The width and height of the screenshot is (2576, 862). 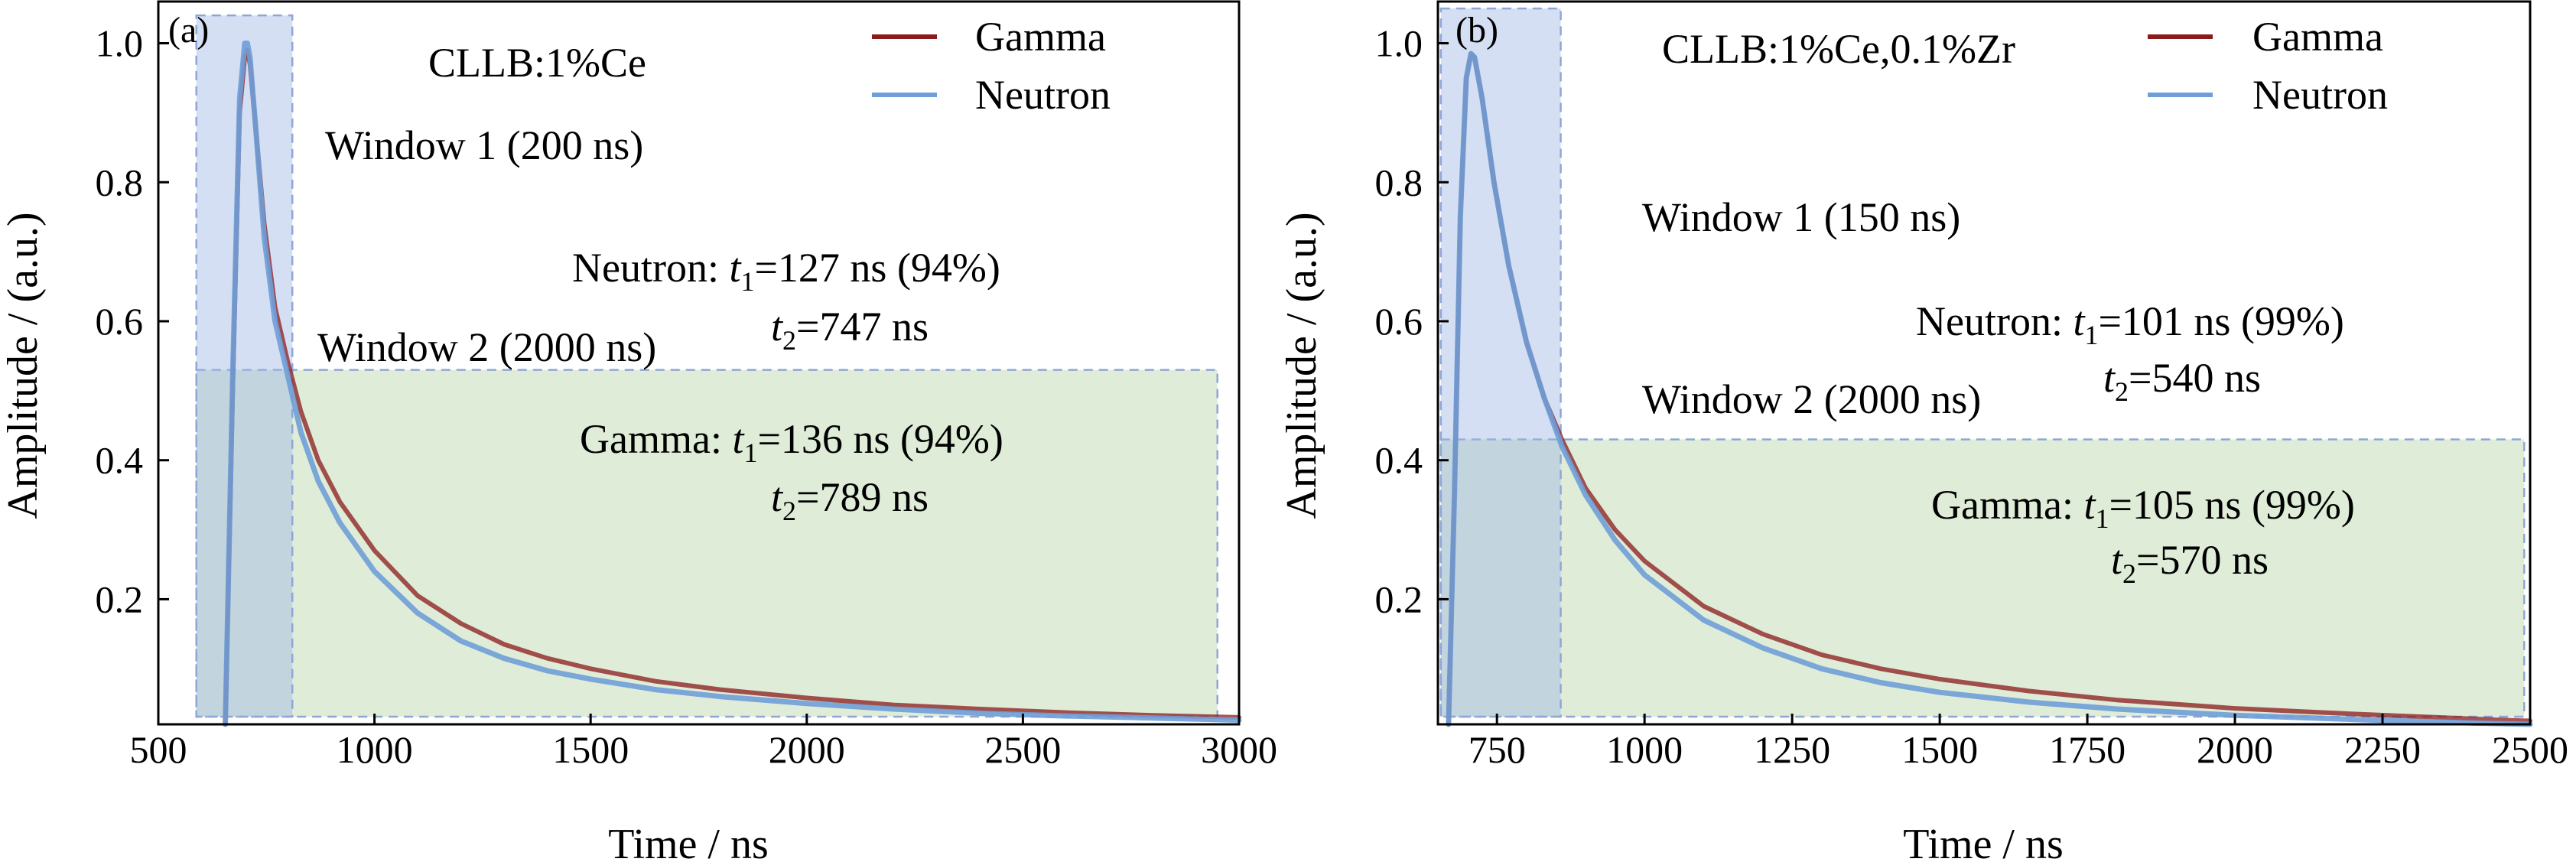 What do you see at coordinates (1399, 182) in the screenshot?
I see `panel-b-y-tick-label: 0.8` at bounding box center [1399, 182].